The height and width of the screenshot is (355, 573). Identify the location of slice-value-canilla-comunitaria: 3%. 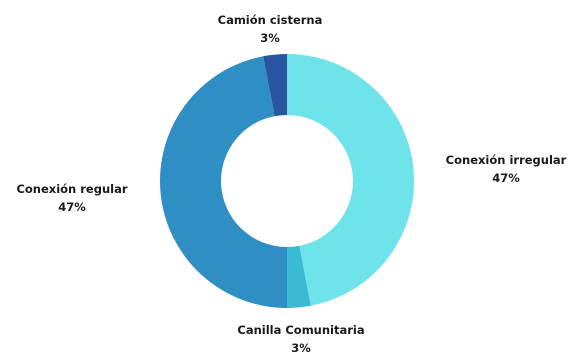
(301, 348).